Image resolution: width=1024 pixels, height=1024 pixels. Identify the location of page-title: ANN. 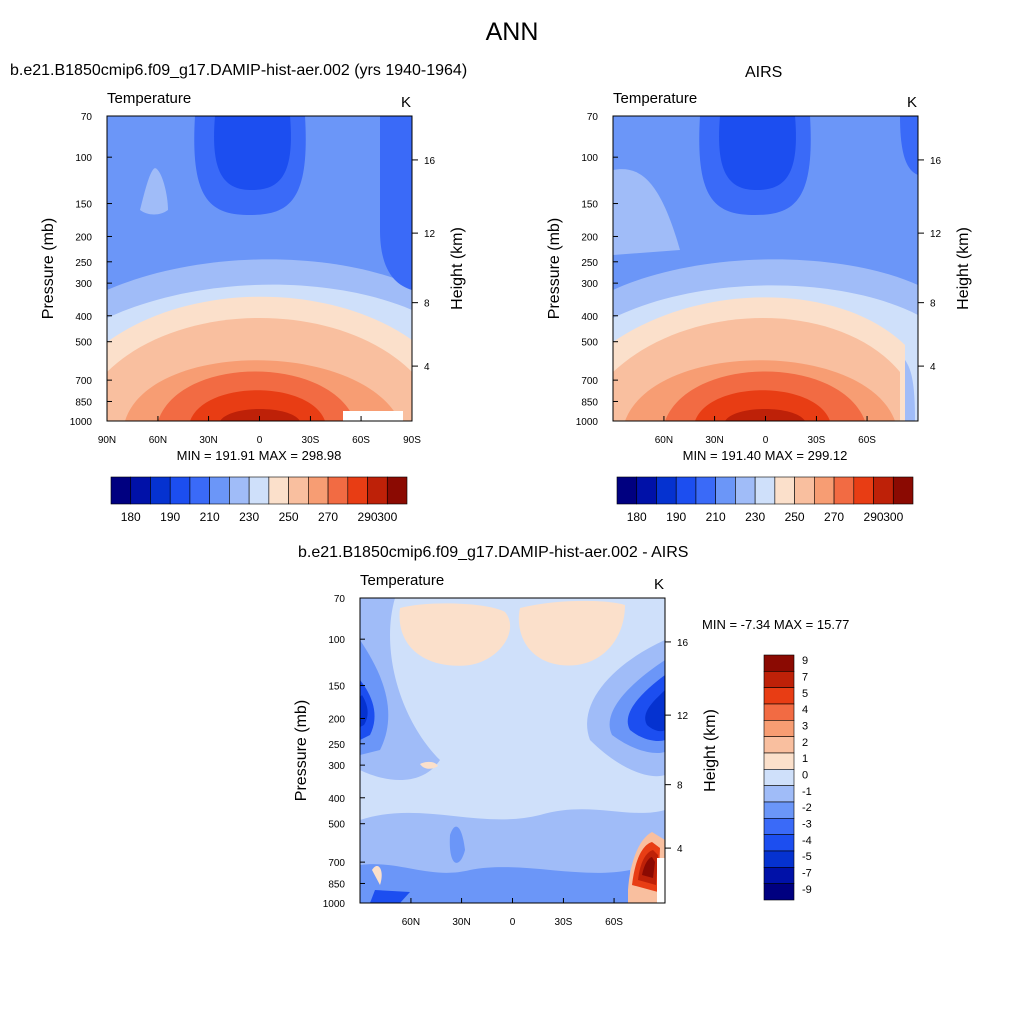
(512, 32).